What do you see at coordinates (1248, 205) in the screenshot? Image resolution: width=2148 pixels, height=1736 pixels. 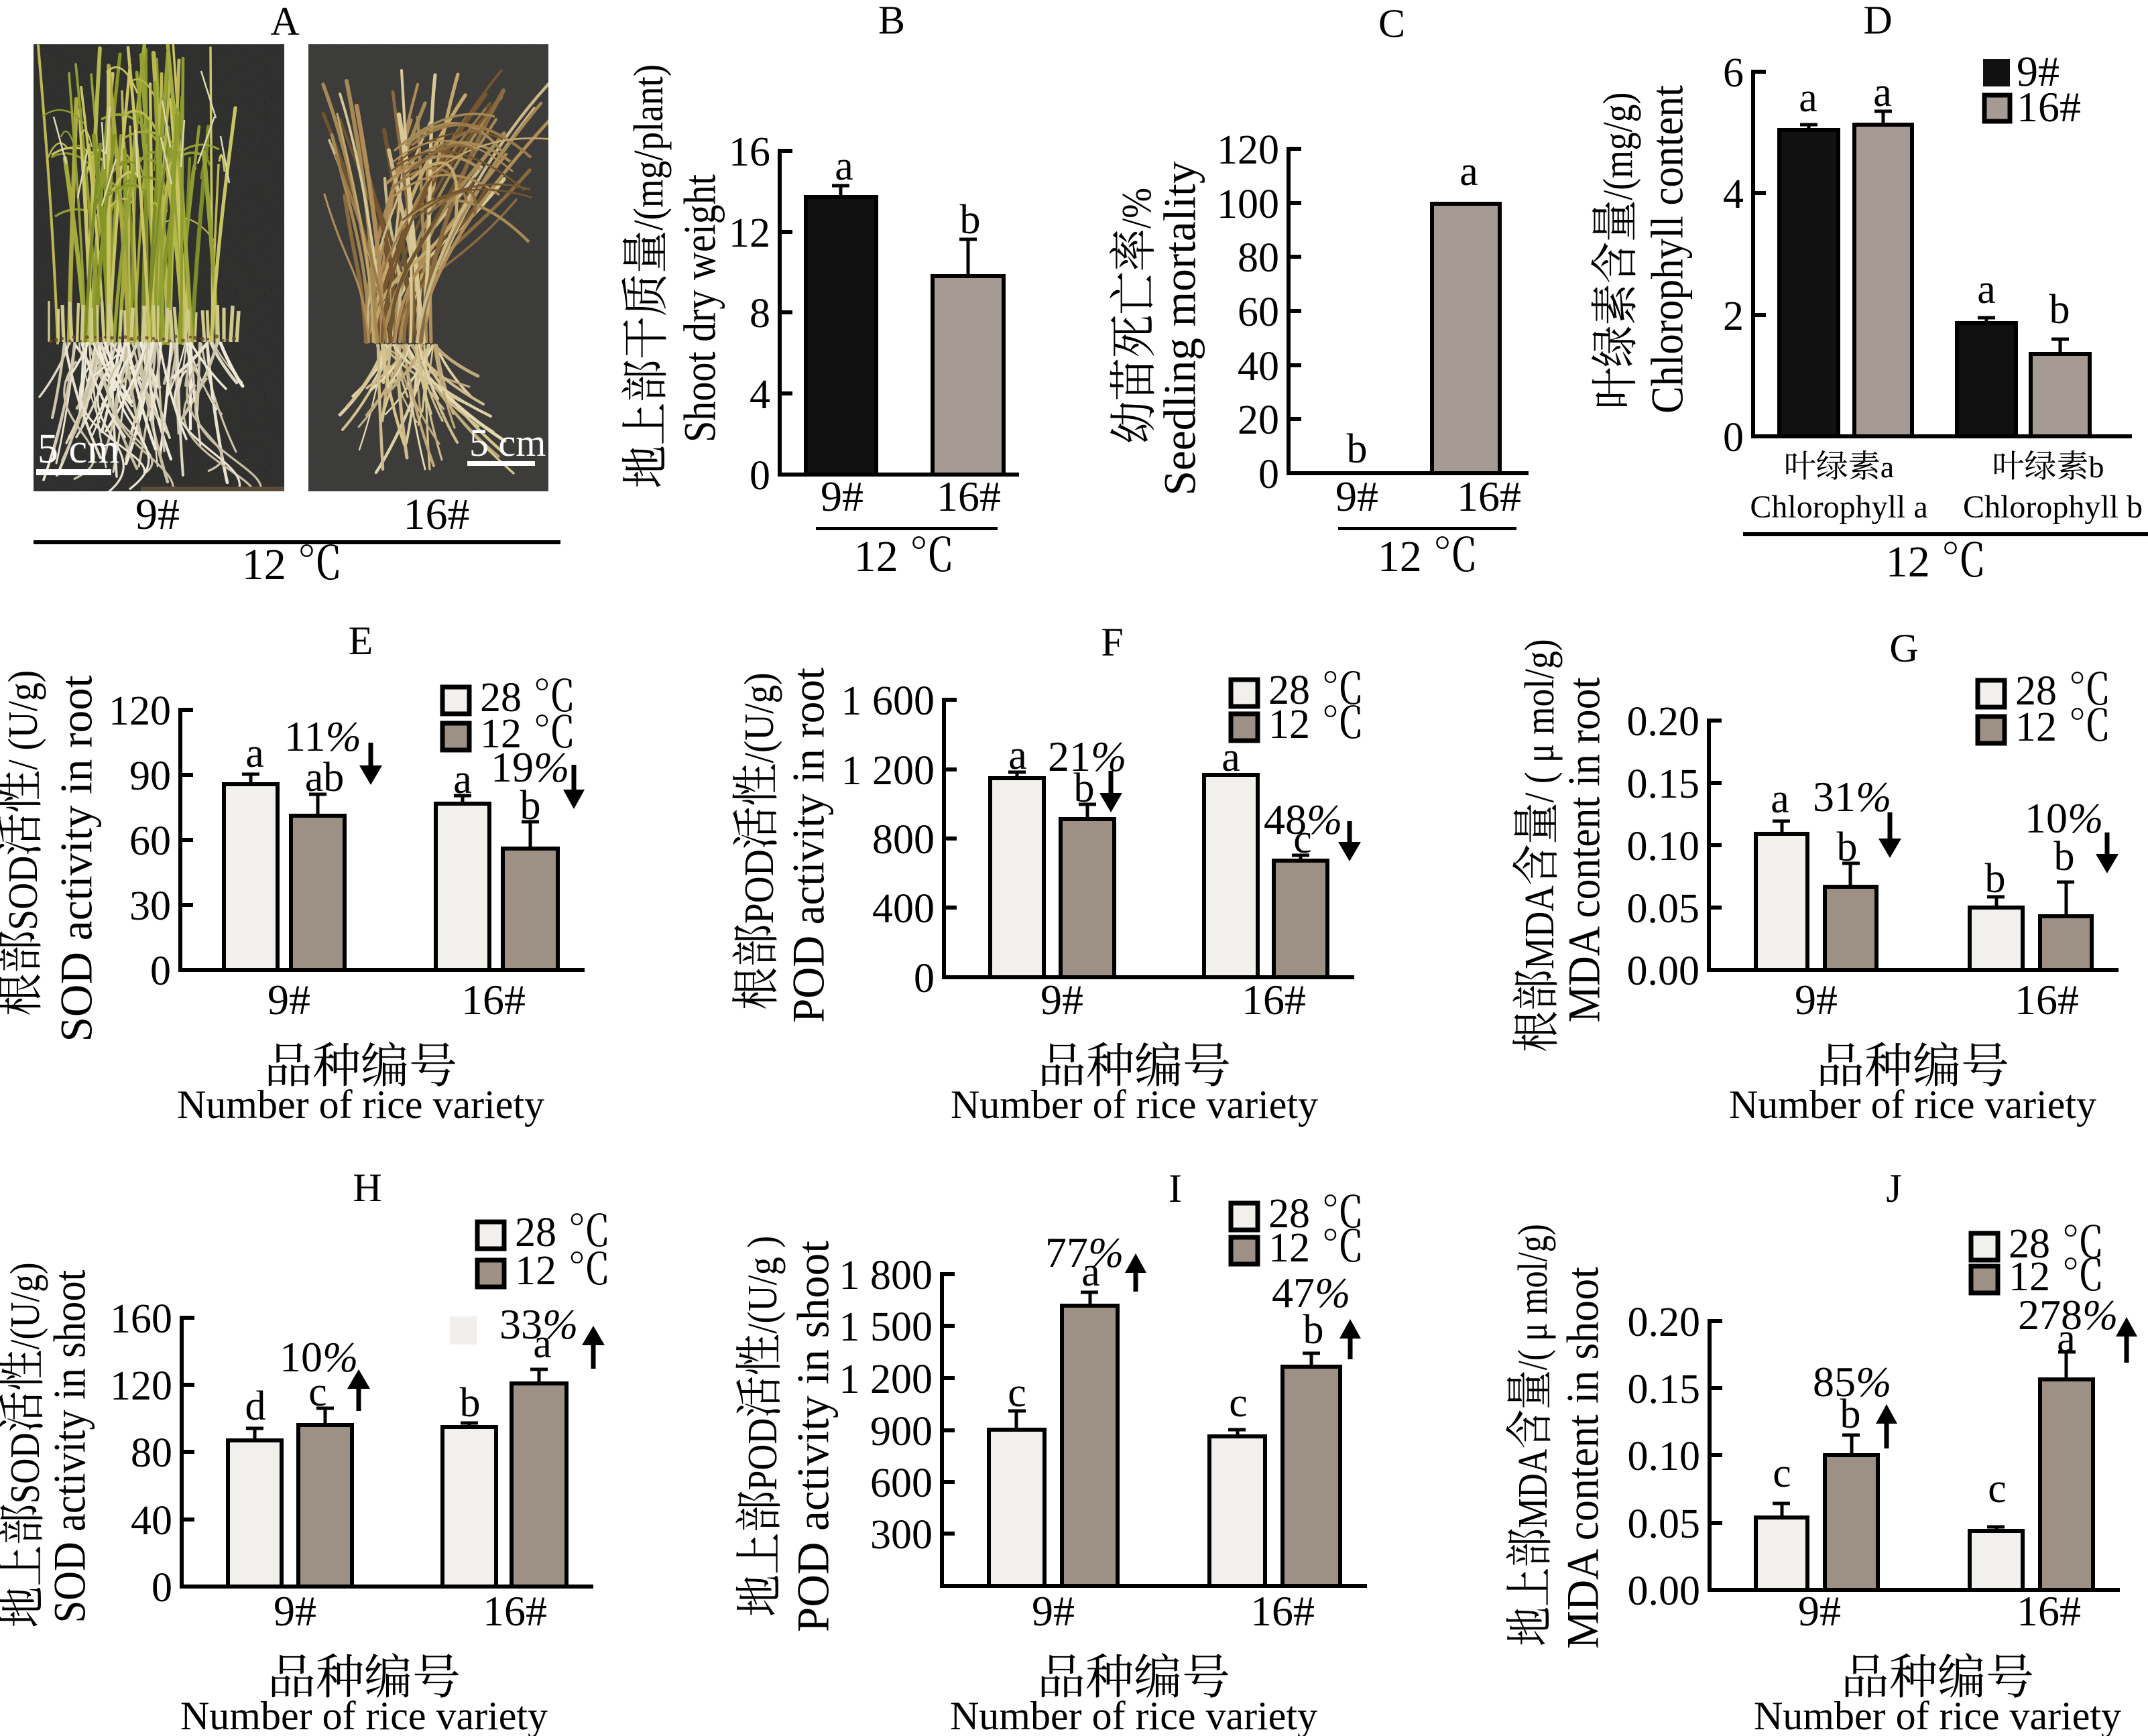 I see `svg-text: 100` at bounding box center [1248, 205].